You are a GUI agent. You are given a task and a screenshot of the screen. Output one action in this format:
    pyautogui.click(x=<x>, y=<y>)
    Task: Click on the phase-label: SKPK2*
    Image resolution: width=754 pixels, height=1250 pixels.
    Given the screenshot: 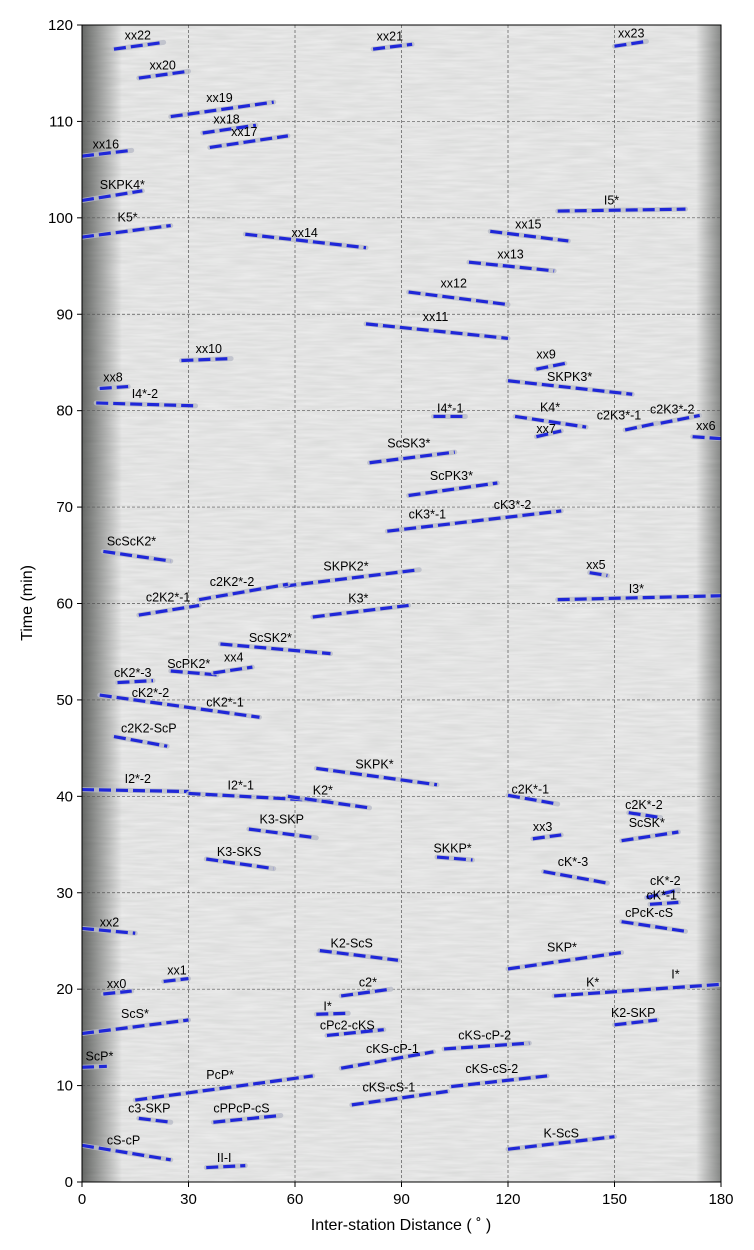 What is the action you would take?
    pyautogui.click(x=345, y=567)
    